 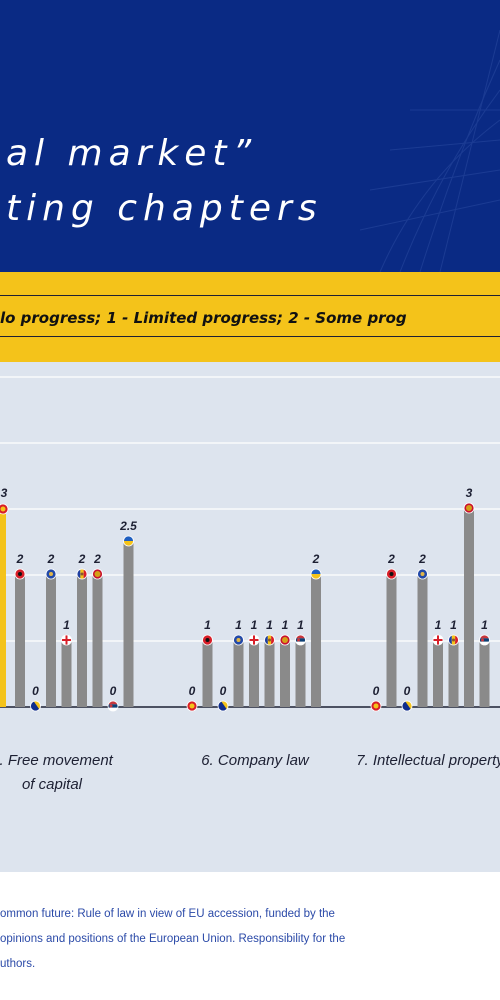 I want to click on category-label: of capital, so click(x=52, y=784).